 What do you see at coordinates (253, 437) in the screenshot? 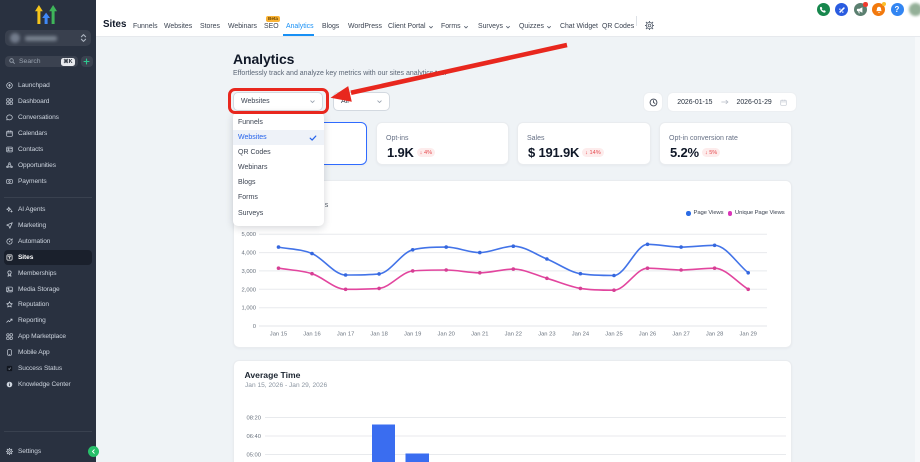
I see `svg-text: 06:40` at bounding box center [253, 437].